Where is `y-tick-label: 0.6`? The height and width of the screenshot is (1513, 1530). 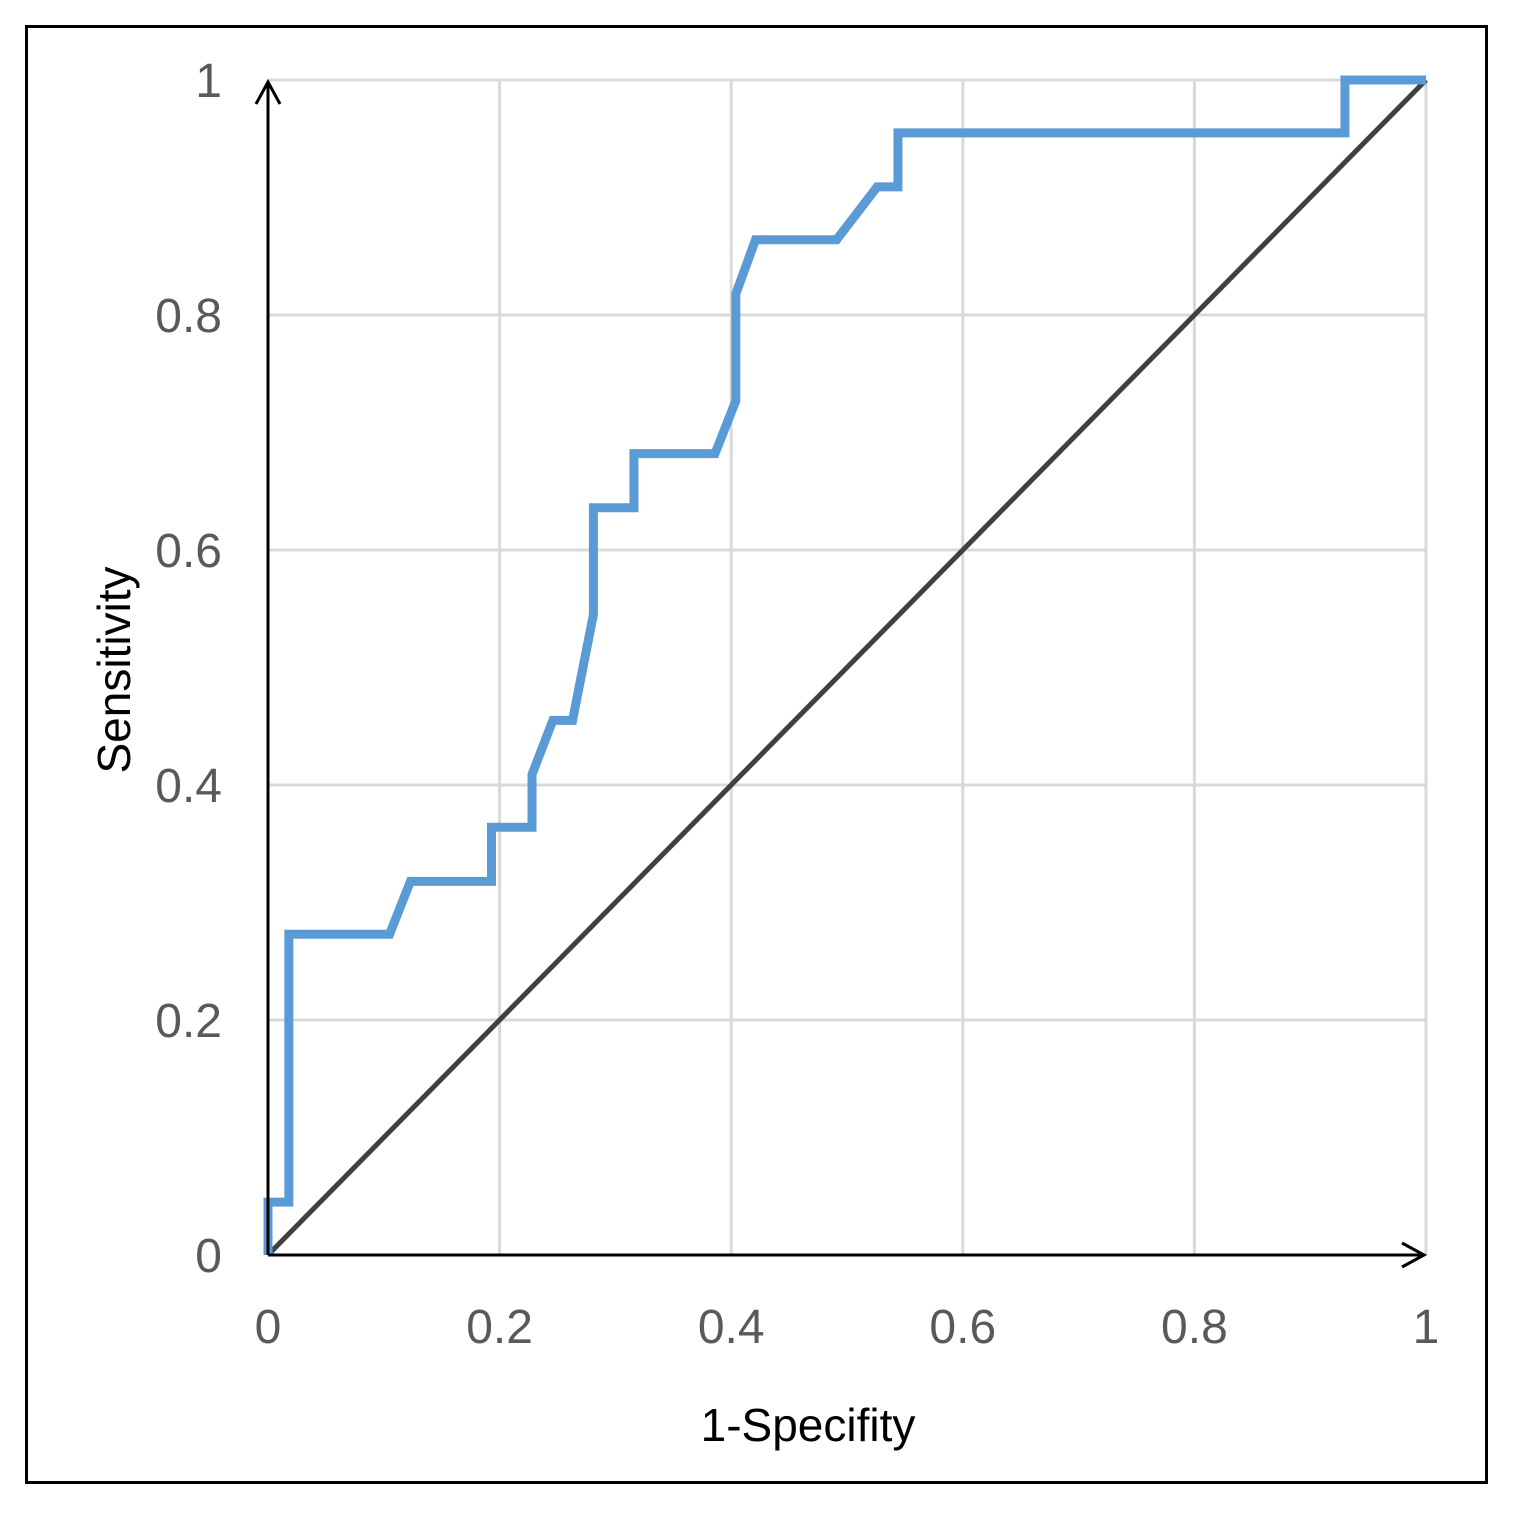
y-tick-label: 0.6 is located at coordinates (188, 551).